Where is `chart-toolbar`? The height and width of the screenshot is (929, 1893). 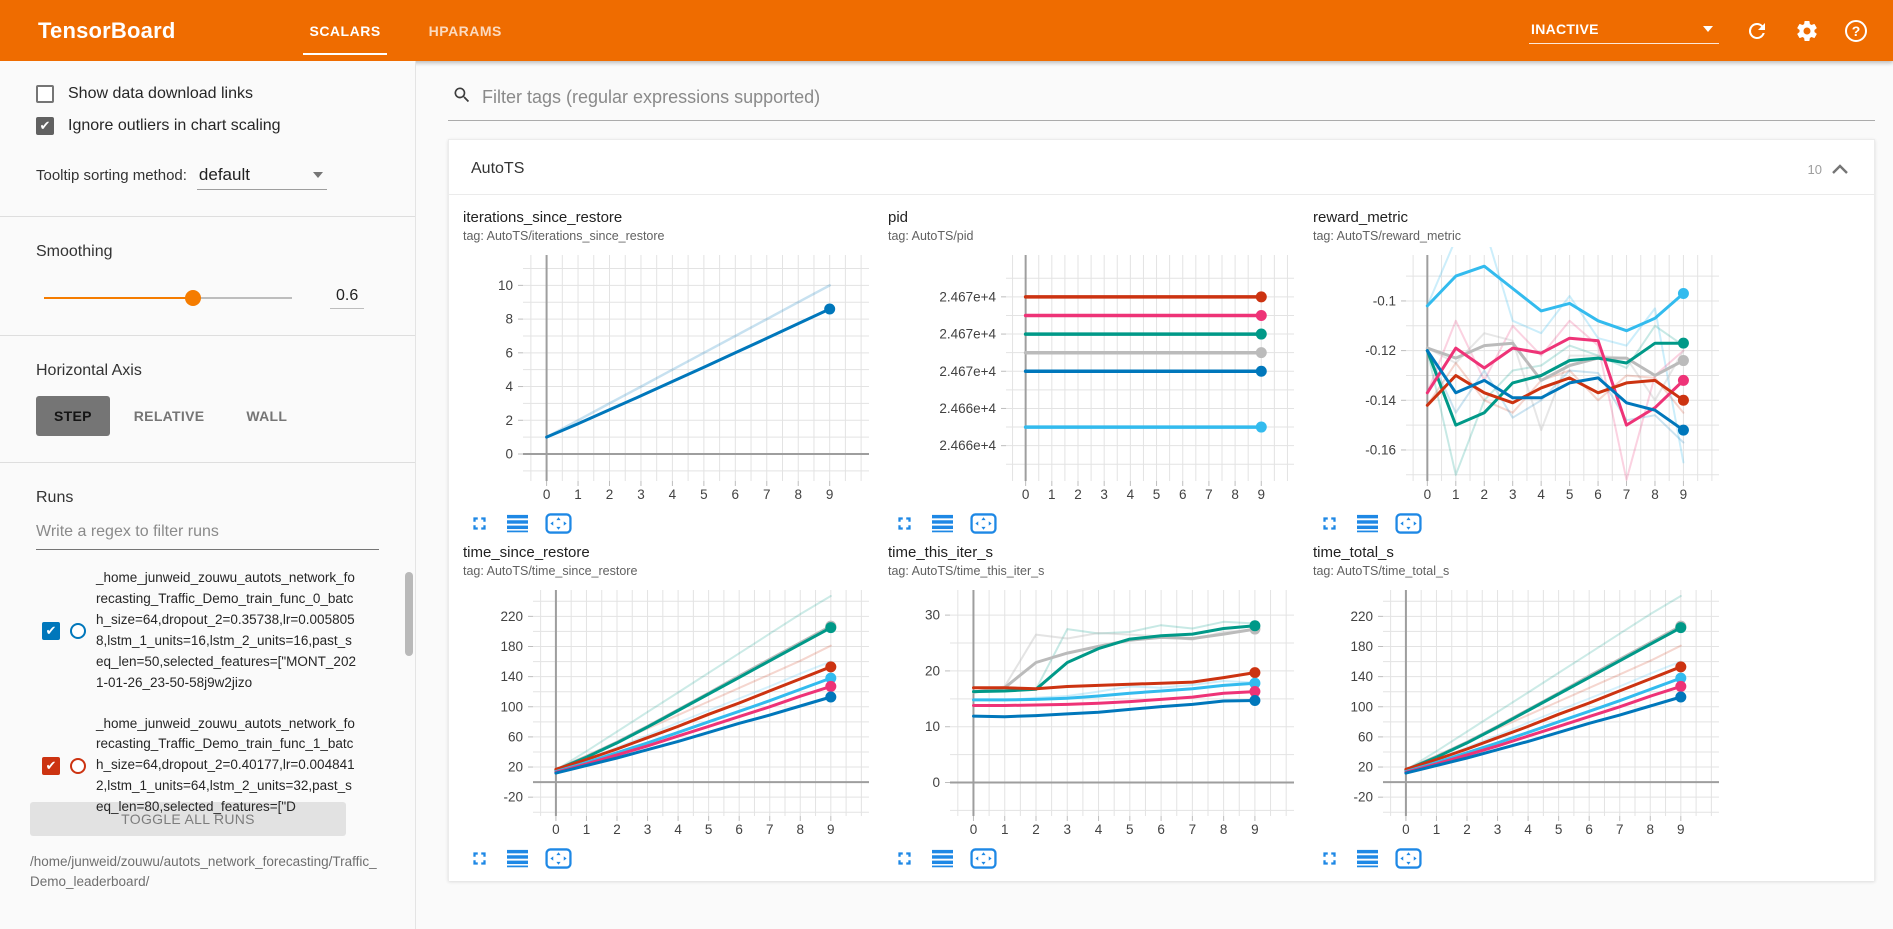 chart-toolbar is located at coordinates (1098, 857).